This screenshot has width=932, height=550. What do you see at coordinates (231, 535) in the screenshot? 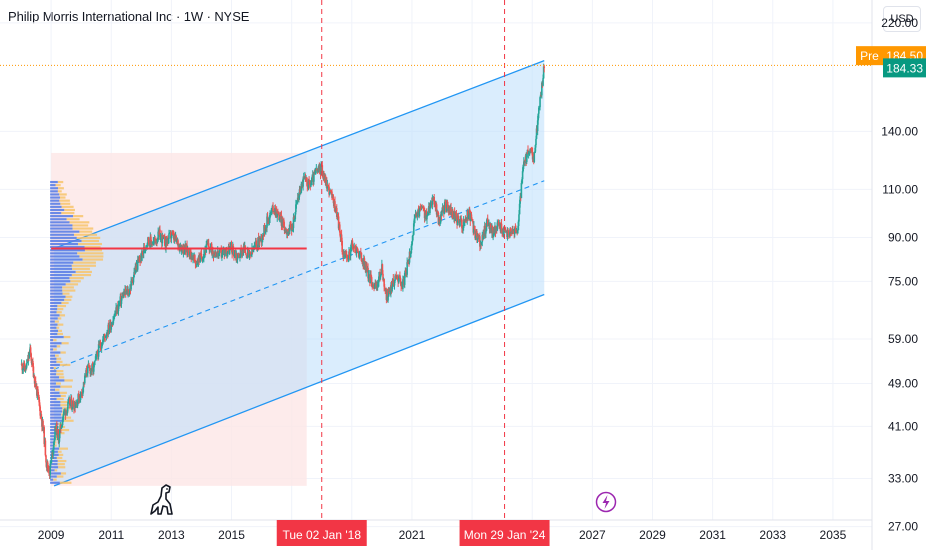
I see `time-tick-label: 2015` at bounding box center [231, 535].